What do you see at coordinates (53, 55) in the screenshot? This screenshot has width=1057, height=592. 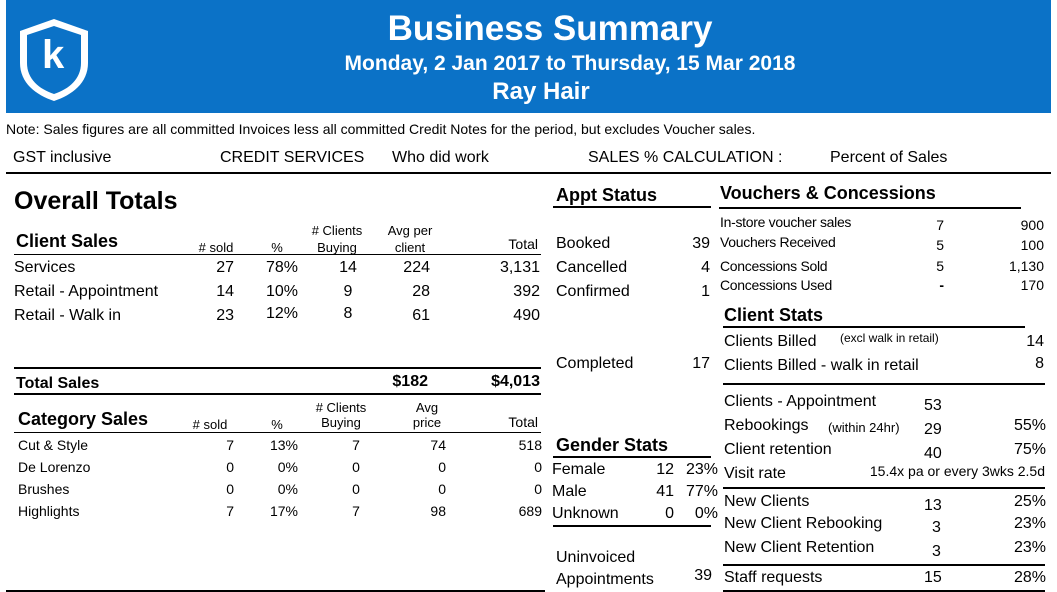 I see `logo-letter: k` at bounding box center [53, 55].